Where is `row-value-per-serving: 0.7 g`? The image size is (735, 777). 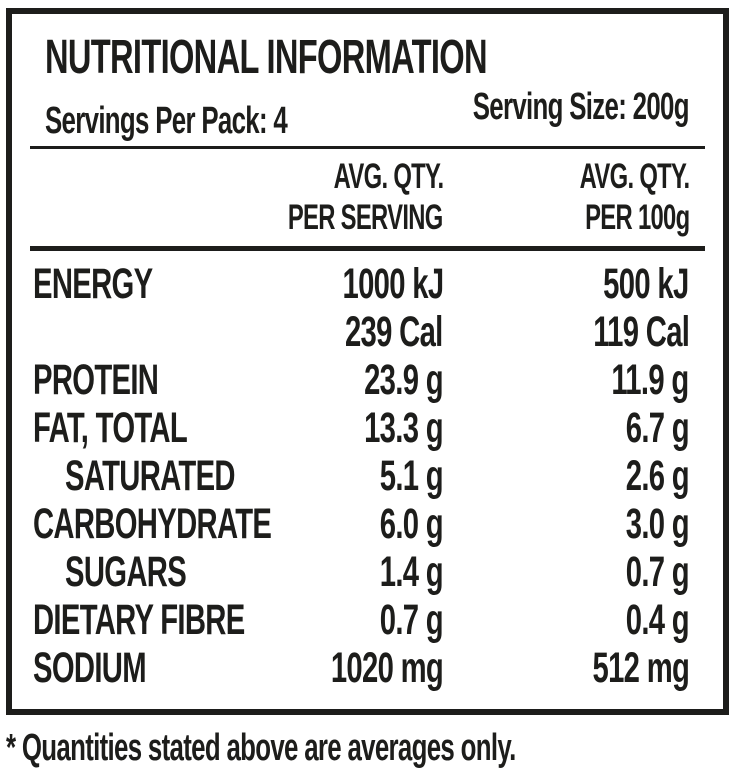
row-value-per-serving: 0.7 g is located at coordinates (411, 620).